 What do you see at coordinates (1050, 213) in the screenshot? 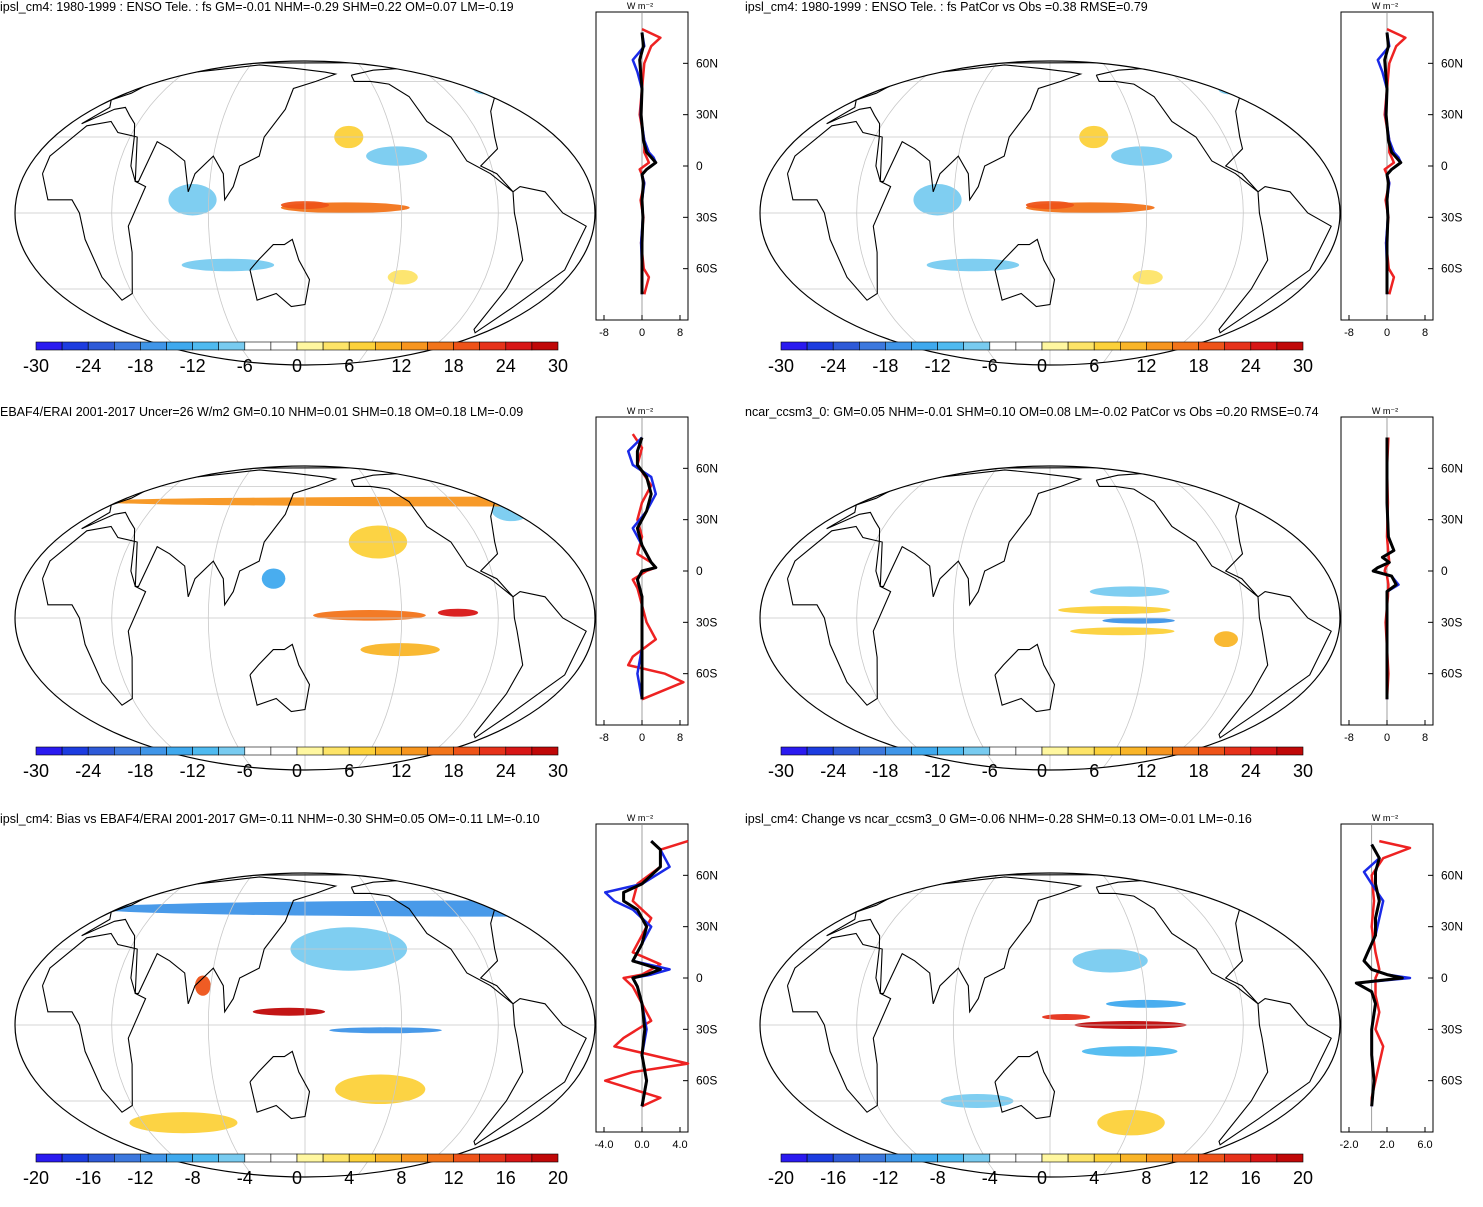
I see `map-border` at bounding box center [1050, 213].